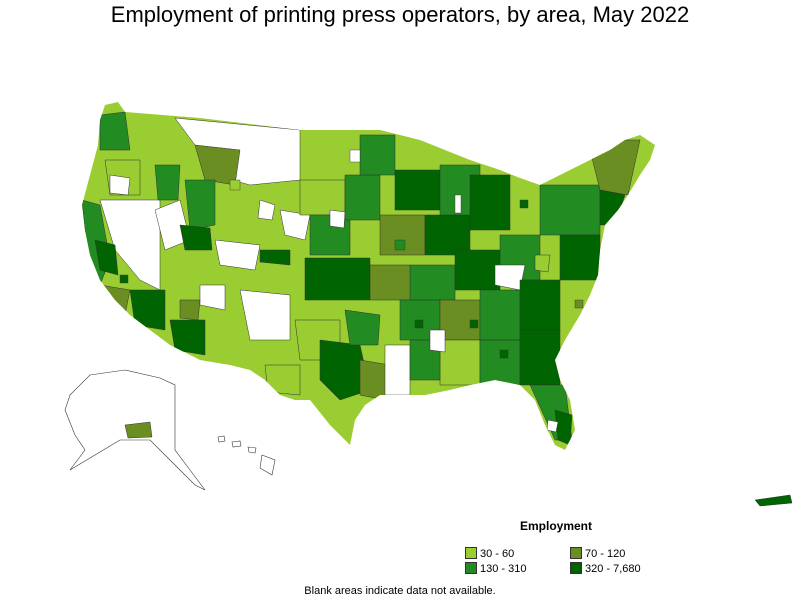 Image resolution: width=800 pixels, height=600 pixels. What do you see at coordinates (400, 591) in the screenshot?
I see `footnote: Blank areas indicate data not available.` at bounding box center [400, 591].